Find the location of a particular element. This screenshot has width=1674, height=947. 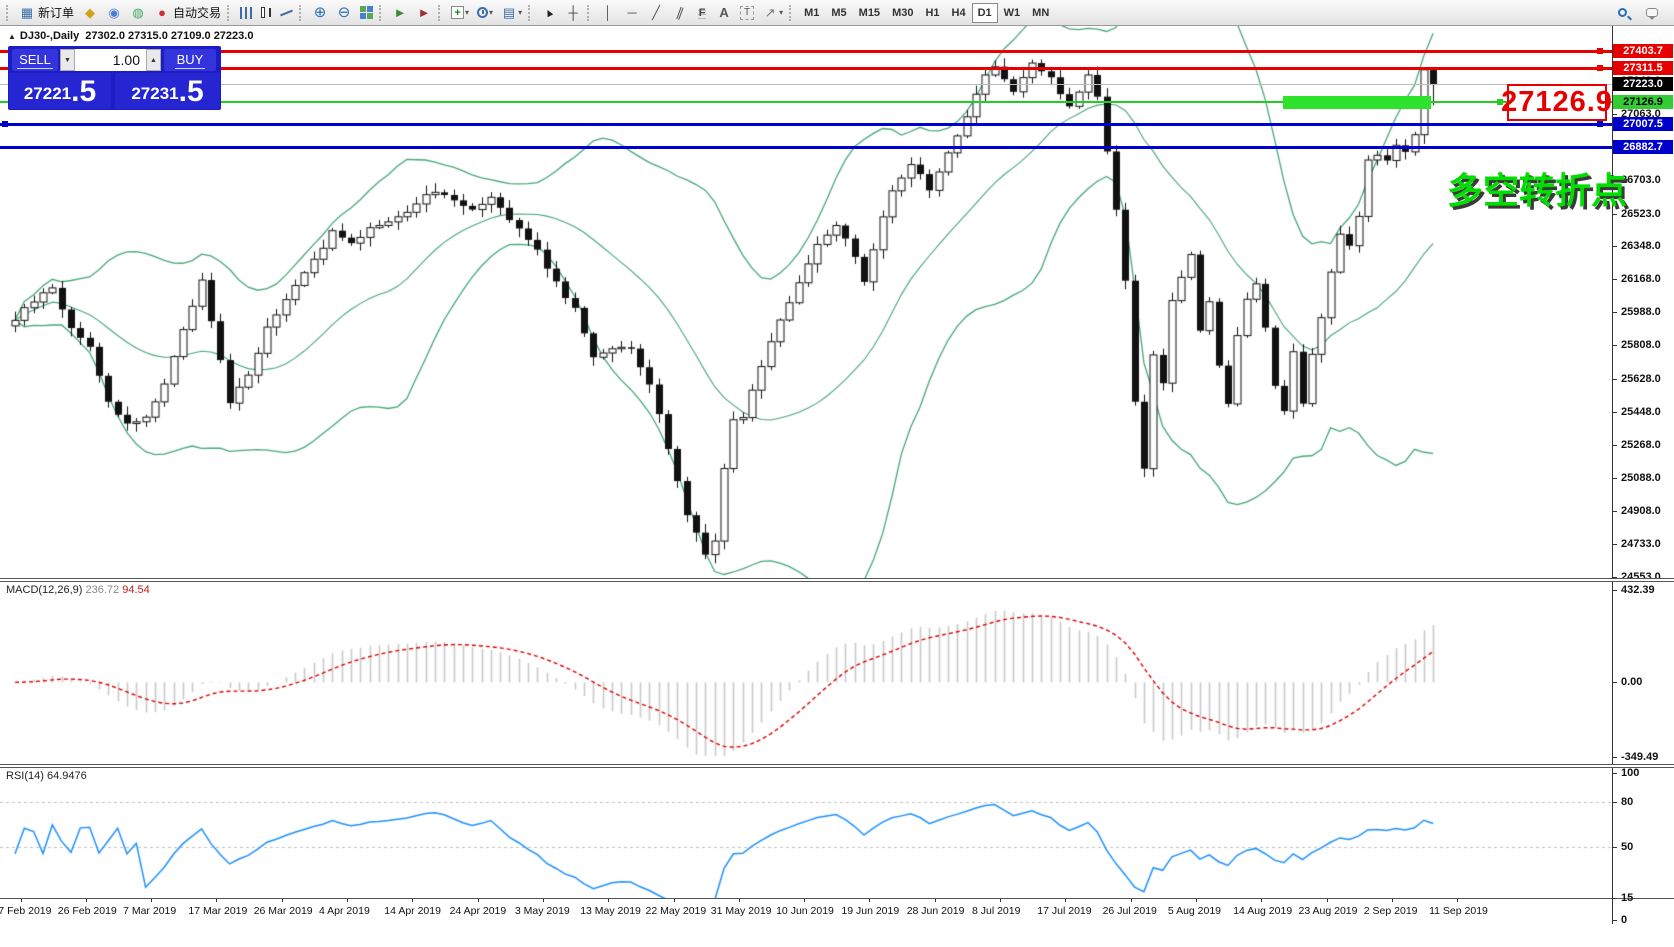

pivot-annotation-text: 多空转折点 is located at coordinates (1537, 190).